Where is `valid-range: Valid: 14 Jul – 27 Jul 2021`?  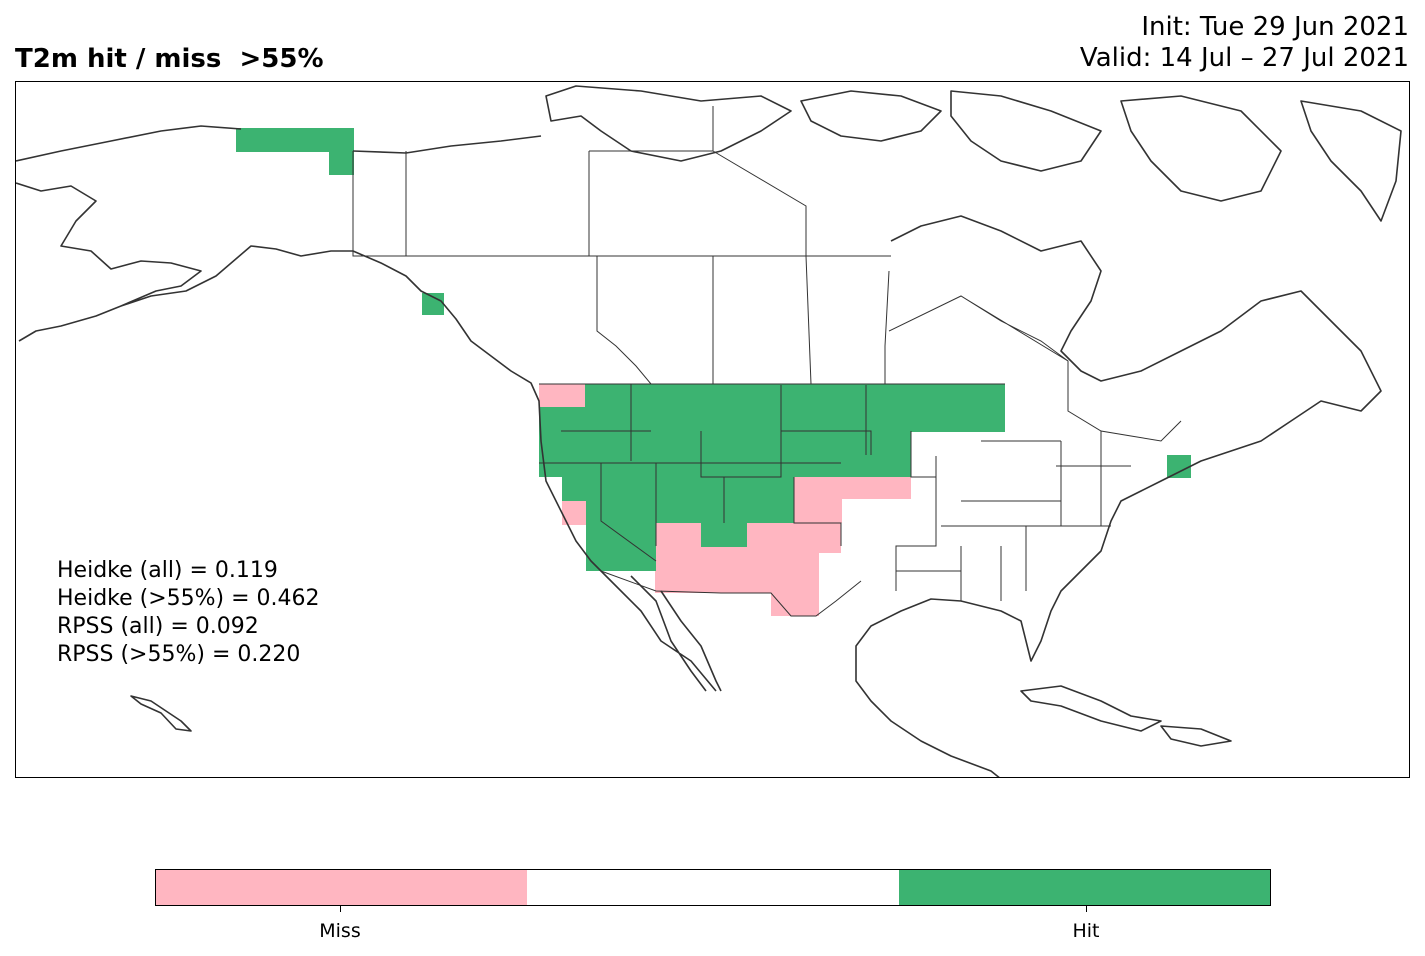 valid-range: Valid: 14 Jul – 27 Jul 2021 is located at coordinates (1244, 58).